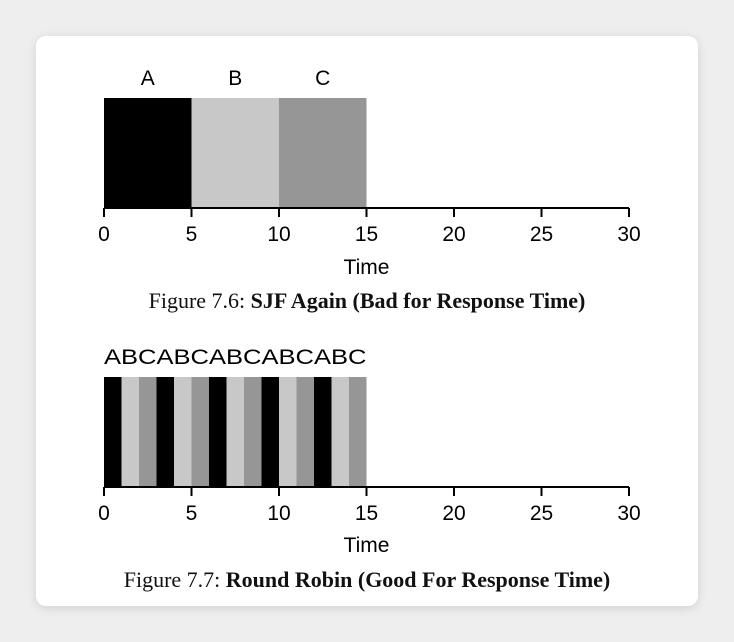 This screenshot has width=734, height=642. Describe the element at coordinates (322, 78) in the screenshot. I see `job-label-c: C` at that location.